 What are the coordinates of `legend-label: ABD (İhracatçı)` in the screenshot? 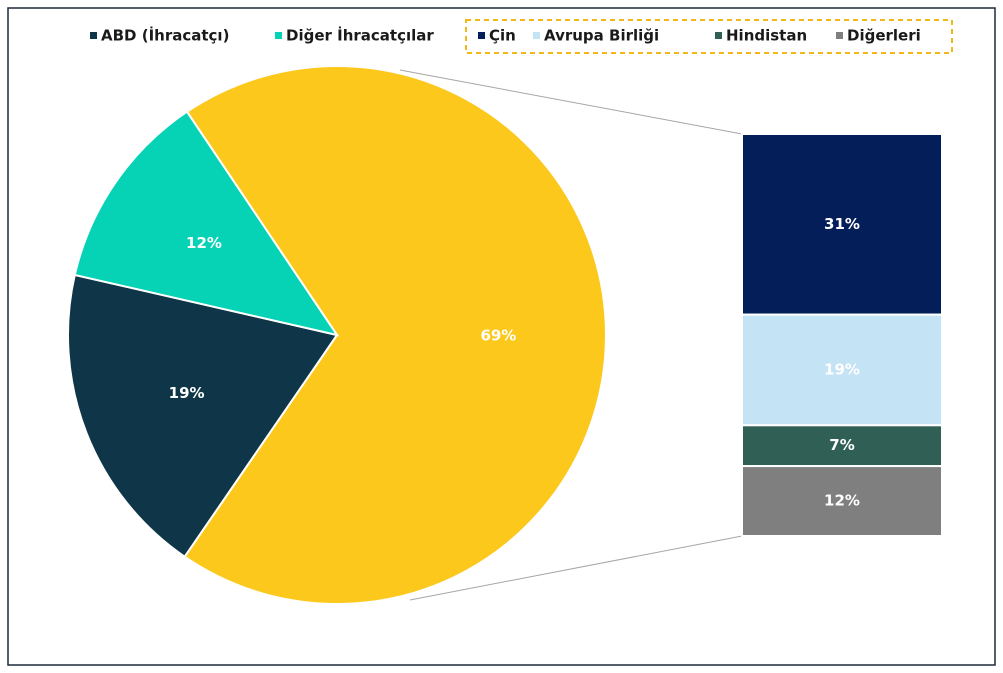 It's located at (165, 35).